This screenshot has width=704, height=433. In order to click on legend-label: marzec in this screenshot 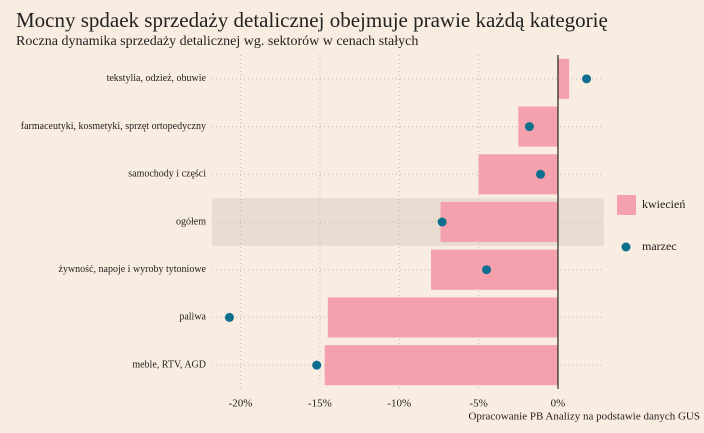, I will do `click(659, 246)`.